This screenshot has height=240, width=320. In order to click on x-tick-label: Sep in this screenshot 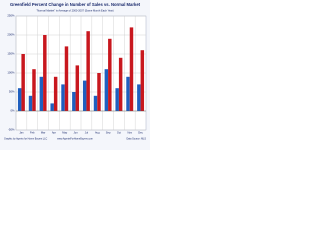, I will do `click(108, 133)`.